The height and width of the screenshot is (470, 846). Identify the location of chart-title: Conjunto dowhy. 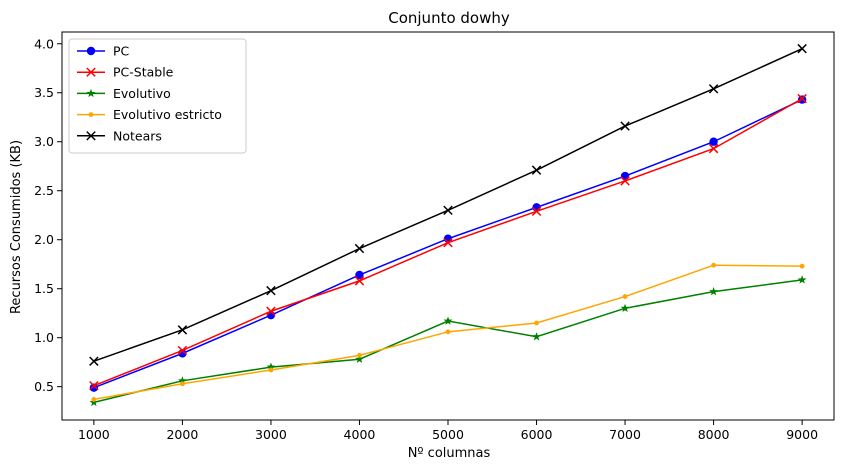
(449, 18).